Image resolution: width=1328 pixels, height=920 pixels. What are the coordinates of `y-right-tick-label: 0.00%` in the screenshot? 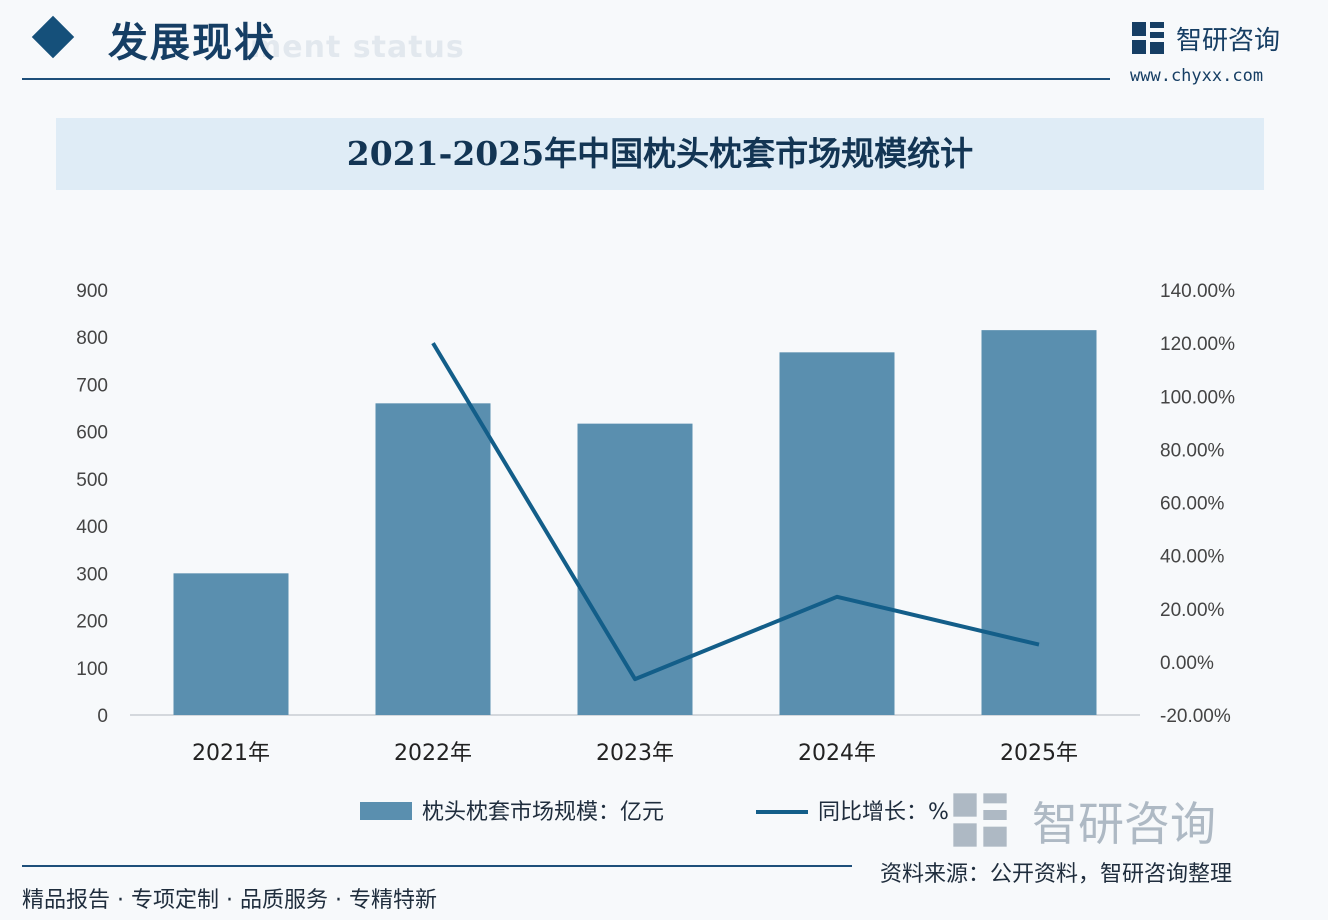 It's located at (1187, 663).